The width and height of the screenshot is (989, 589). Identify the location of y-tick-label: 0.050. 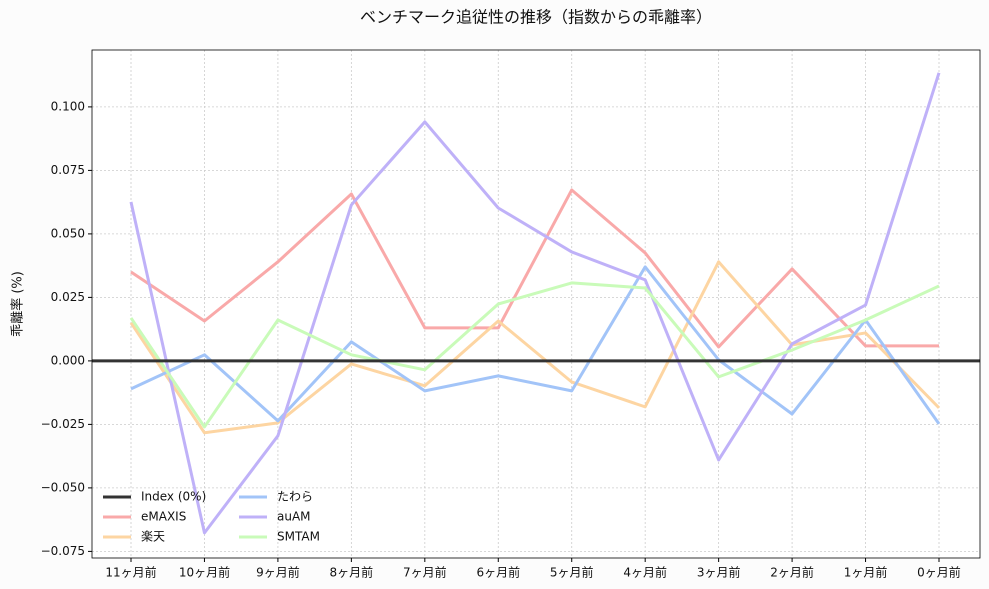
(68, 233).